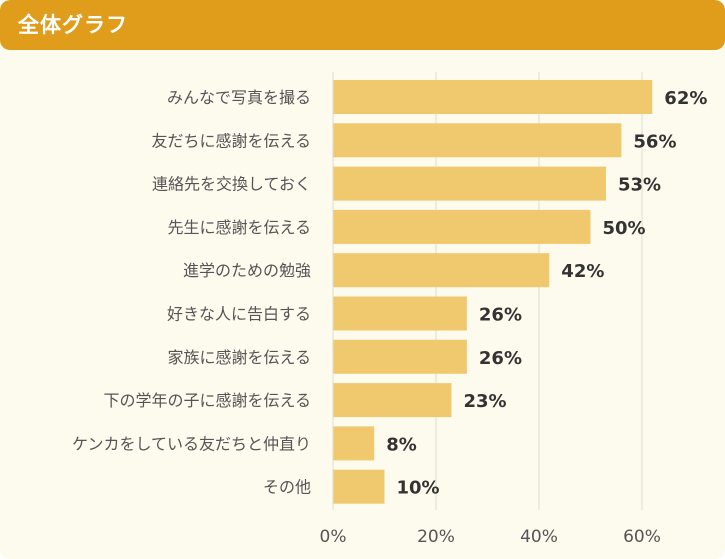 The width and height of the screenshot is (725, 559). What do you see at coordinates (539, 537) in the screenshot?
I see `x-tick-label: 40%` at bounding box center [539, 537].